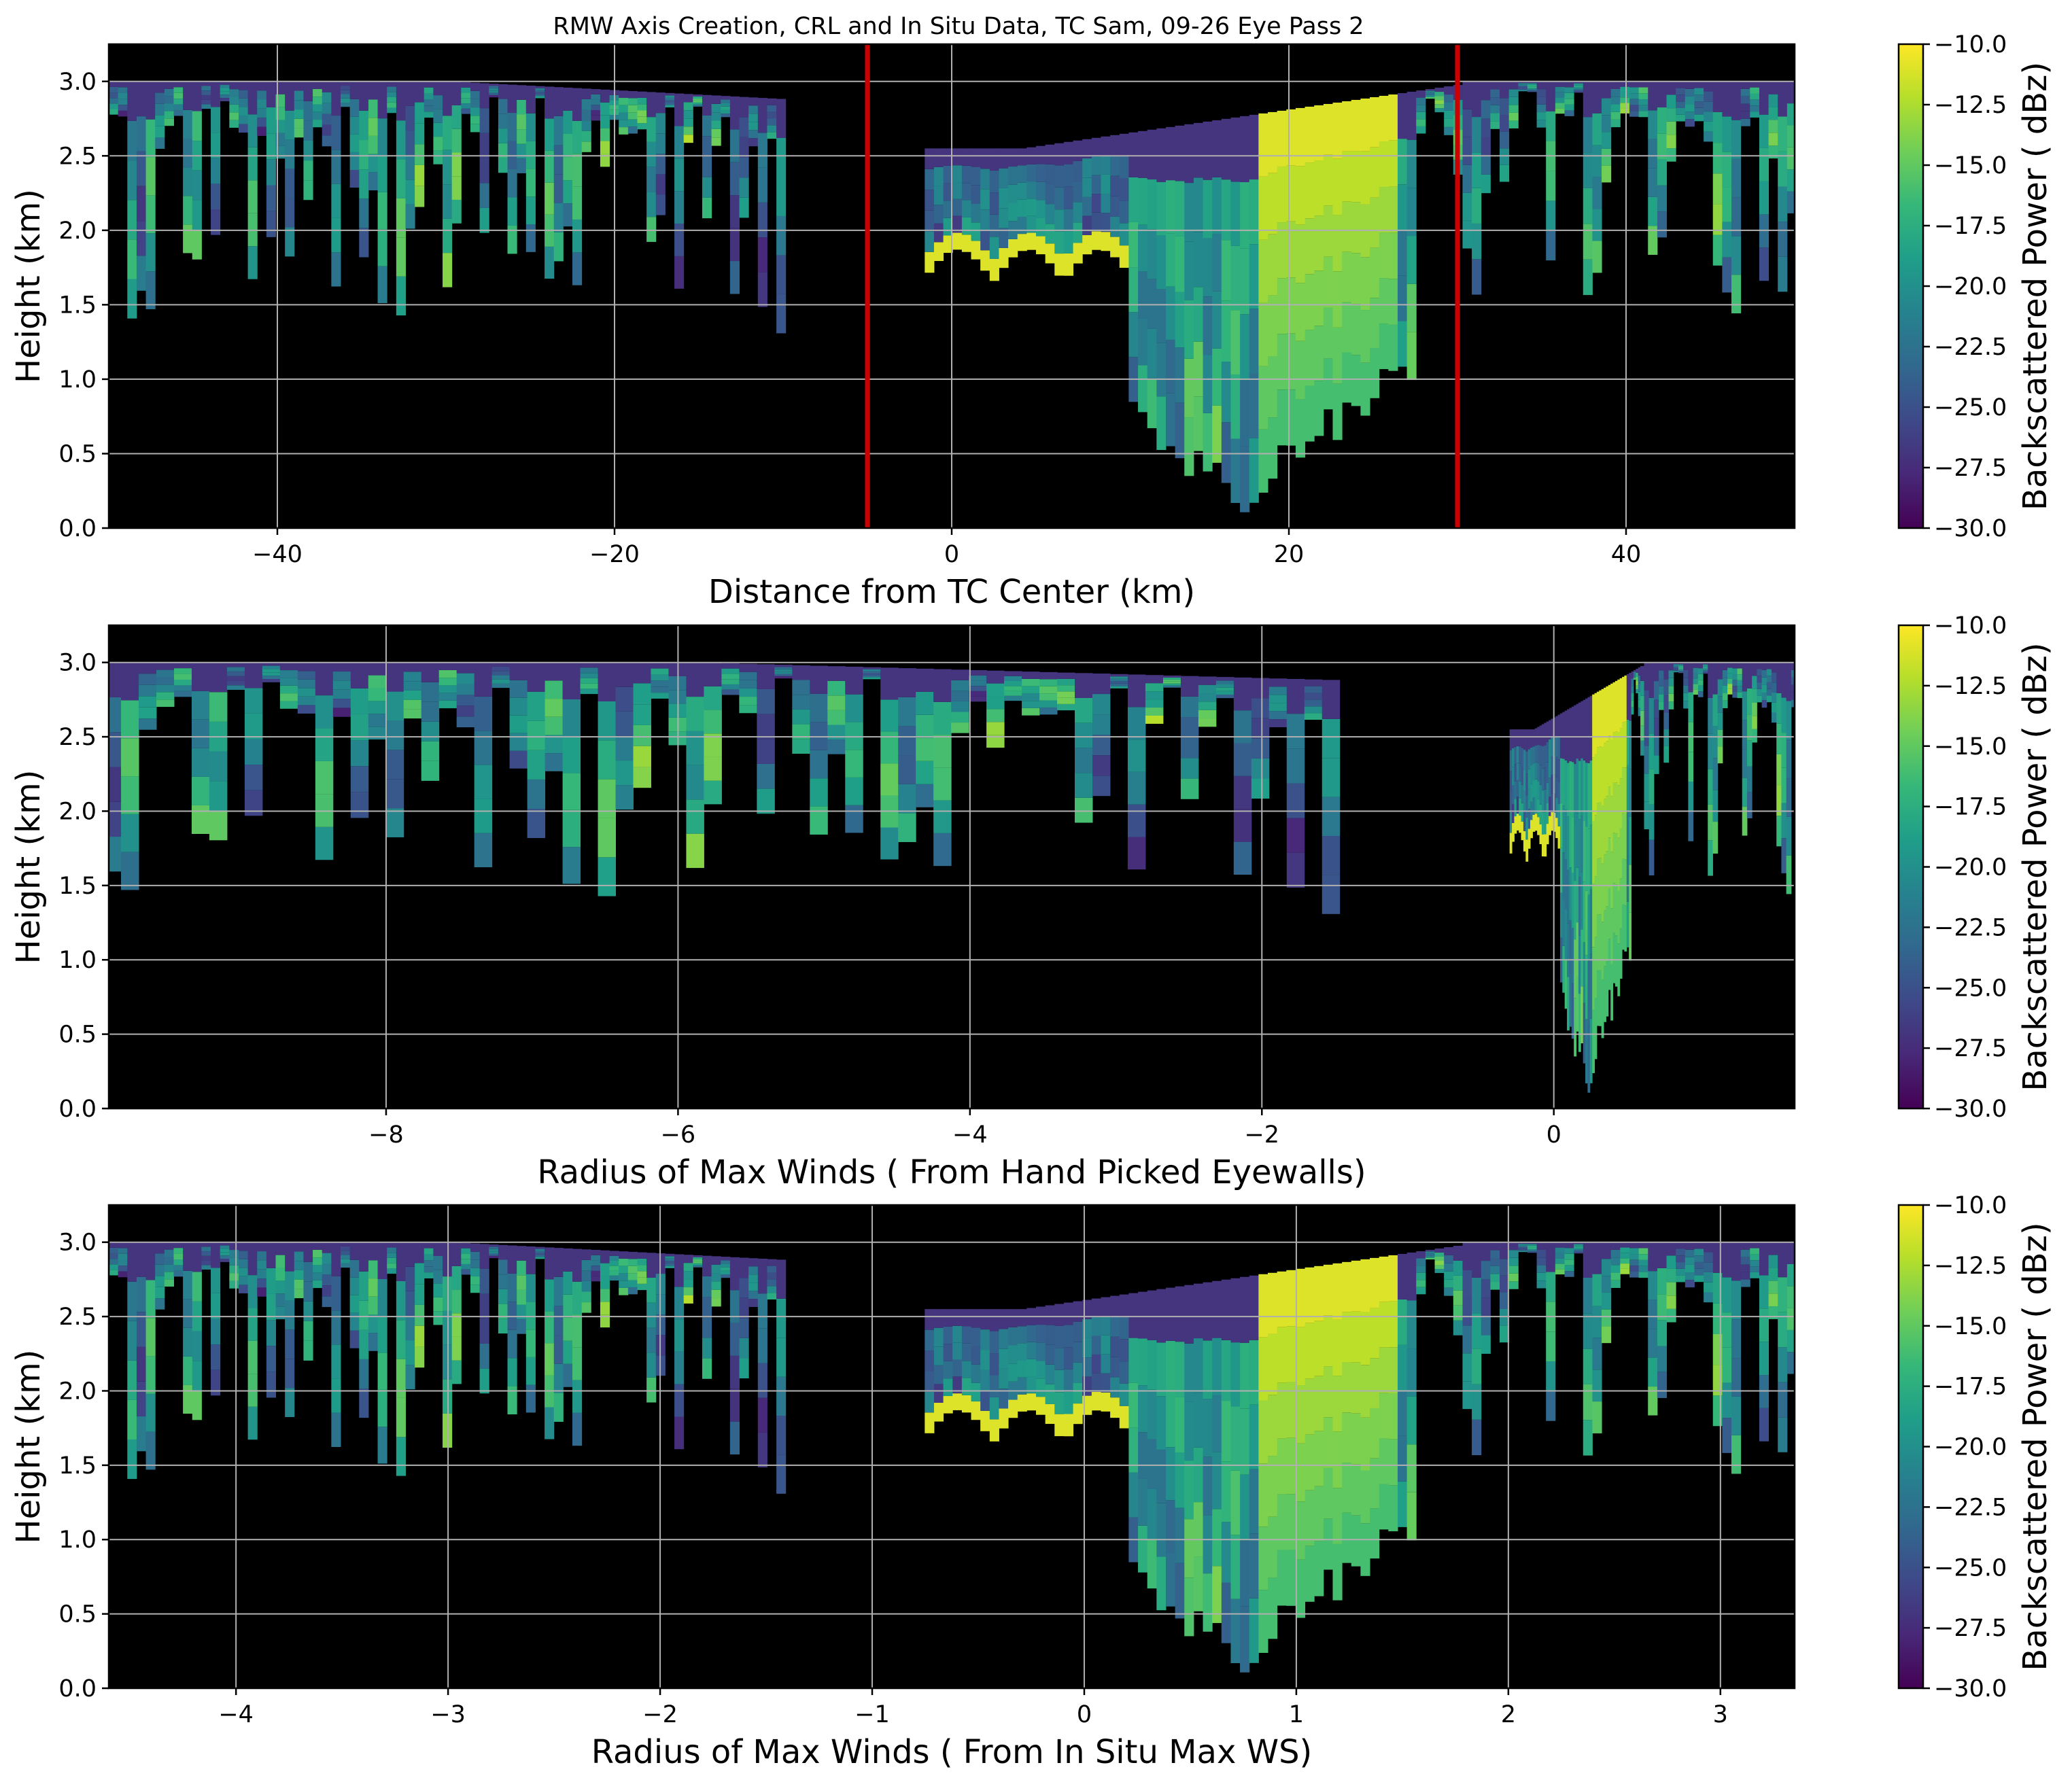  What do you see at coordinates (1720, 1714) in the screenshot?
I see `x-tick-label: 3` at bounding box center [1720, 1714].